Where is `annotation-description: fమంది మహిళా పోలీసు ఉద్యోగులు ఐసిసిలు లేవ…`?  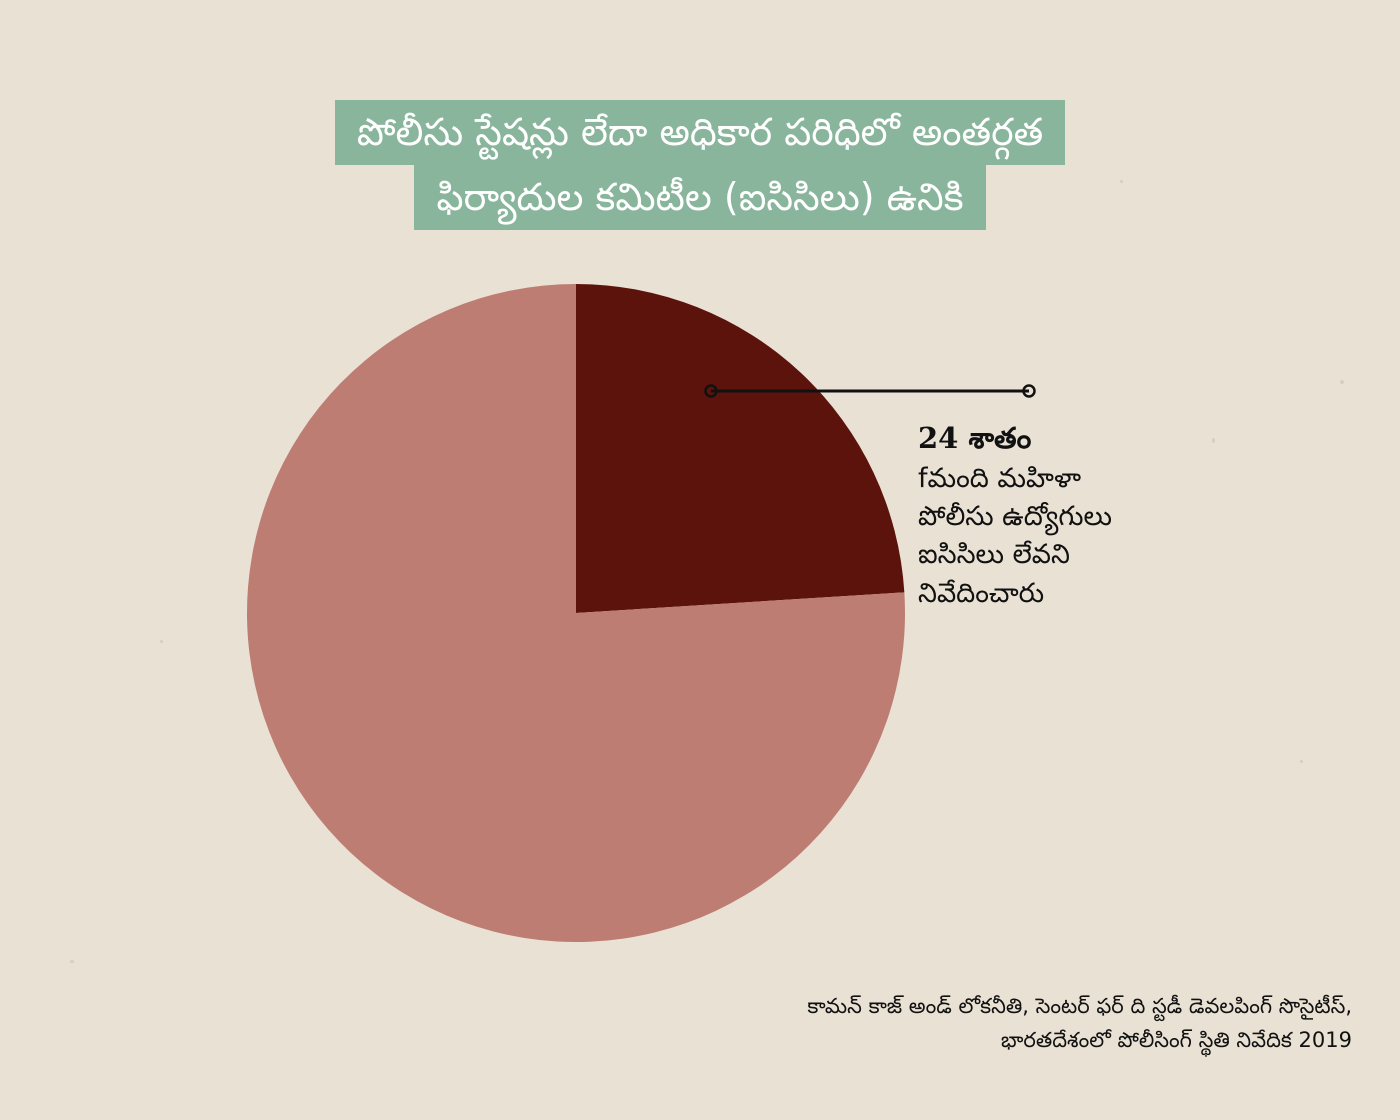 annotation-description: fమంది మహిళా పోలీసు ఉద్యోగులు ఐసిసిలు లేవ… is located at coordinates (1083, 536).